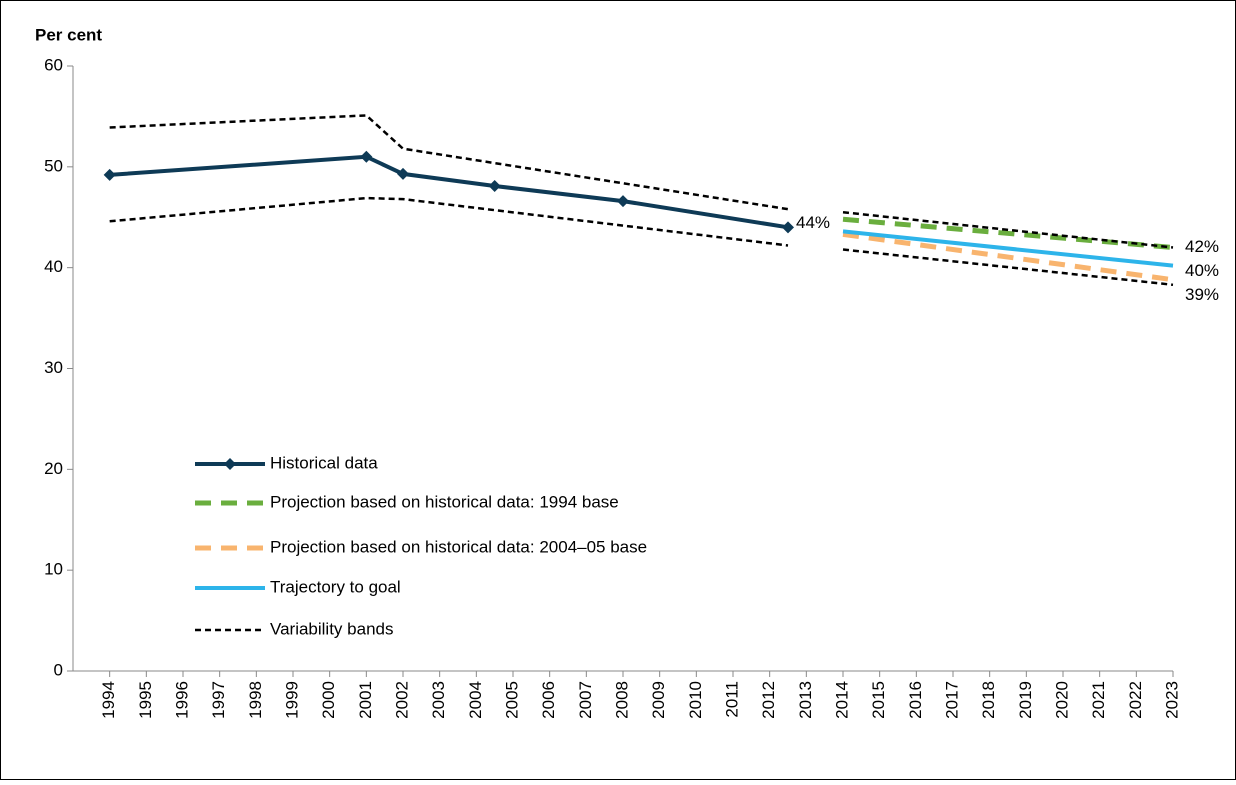 This screenshot has width=1236, height=785. What do you see at coordinates (915, 700) in the screenshot?
I see `x-tick-label: 2016` at bounding box center [915, 700].